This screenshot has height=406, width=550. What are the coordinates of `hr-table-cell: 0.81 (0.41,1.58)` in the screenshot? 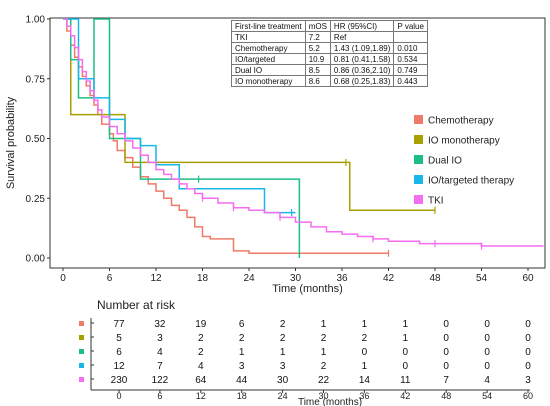 It's located at (362, 59).